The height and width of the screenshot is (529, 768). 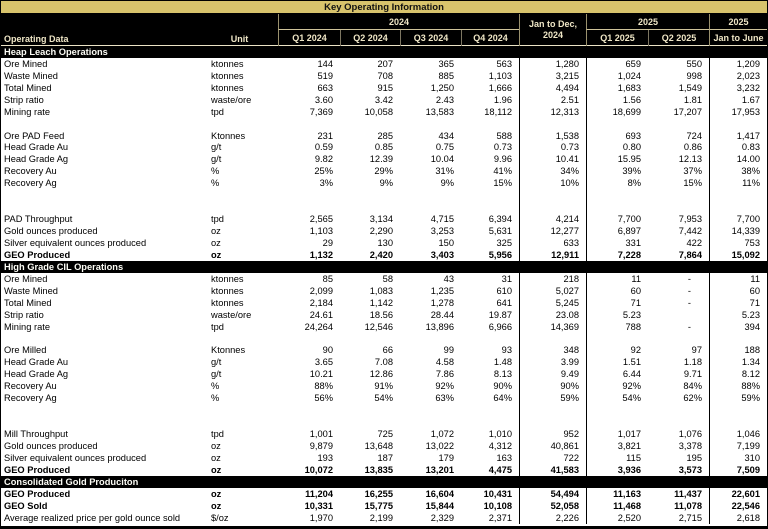 What do you see at coordinates (325, 75) in the screenshot?
I see `cell-q1-2024: 519` at bounding box center [325, 75].